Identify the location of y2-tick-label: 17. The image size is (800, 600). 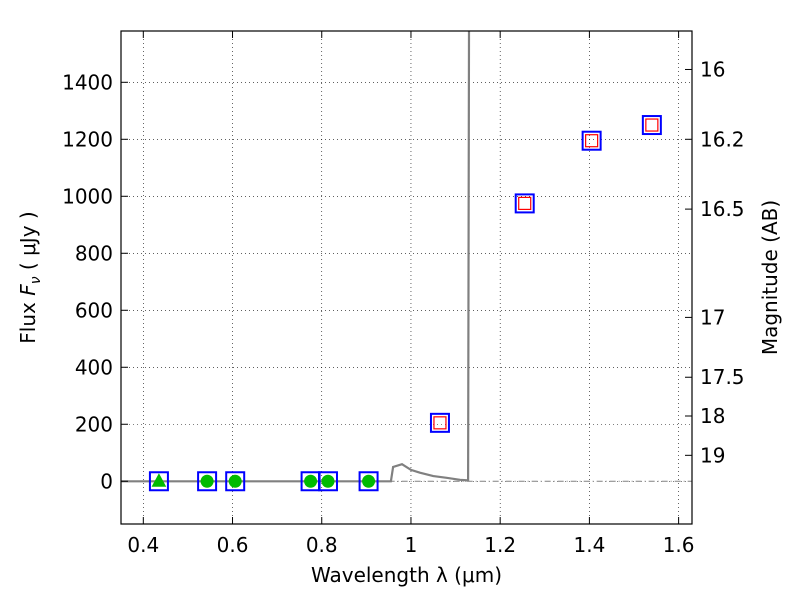
(712, 317).